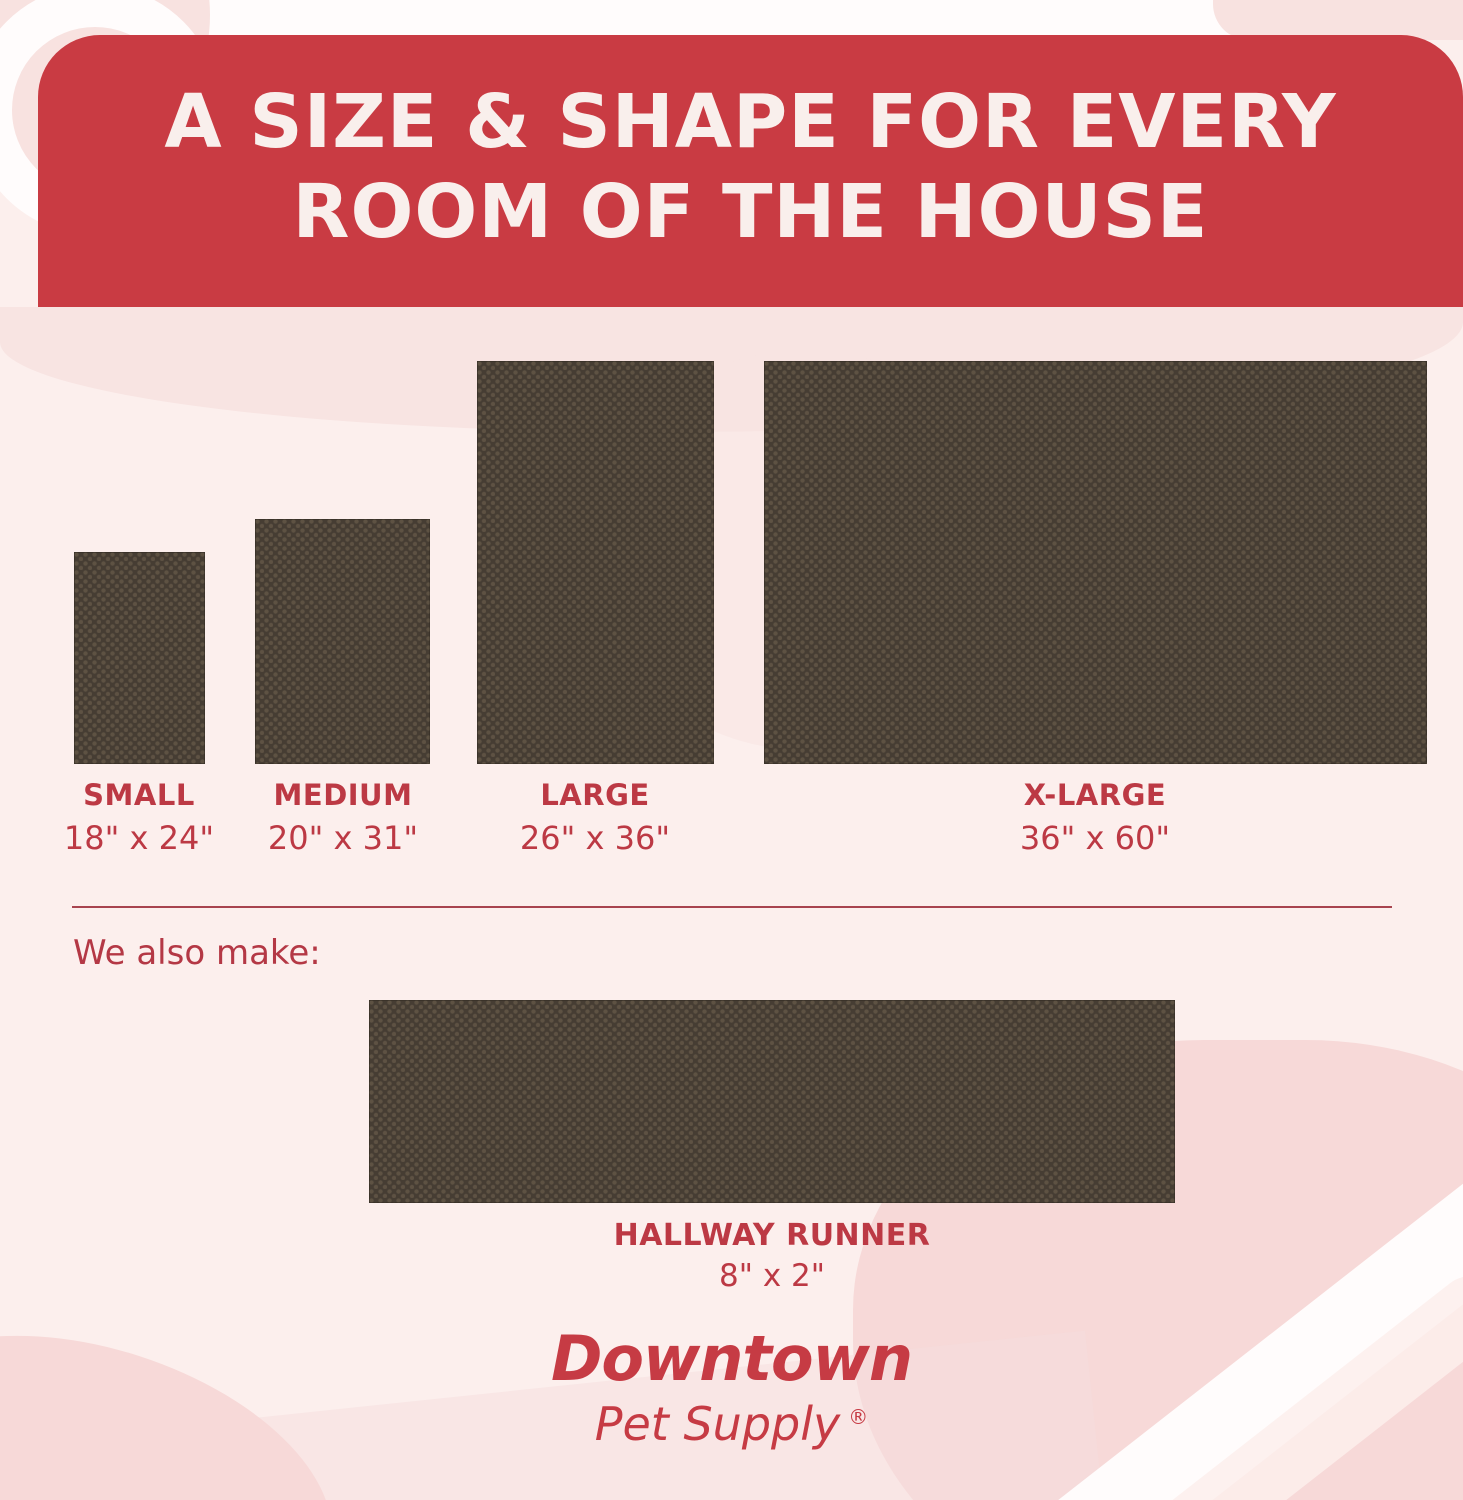 The height and width of the screenshot is (1500, 1463). Describe the element at coordinates (772, 1101) in the screenshot. I see `mat-swatch-hallway-runner` at that location.